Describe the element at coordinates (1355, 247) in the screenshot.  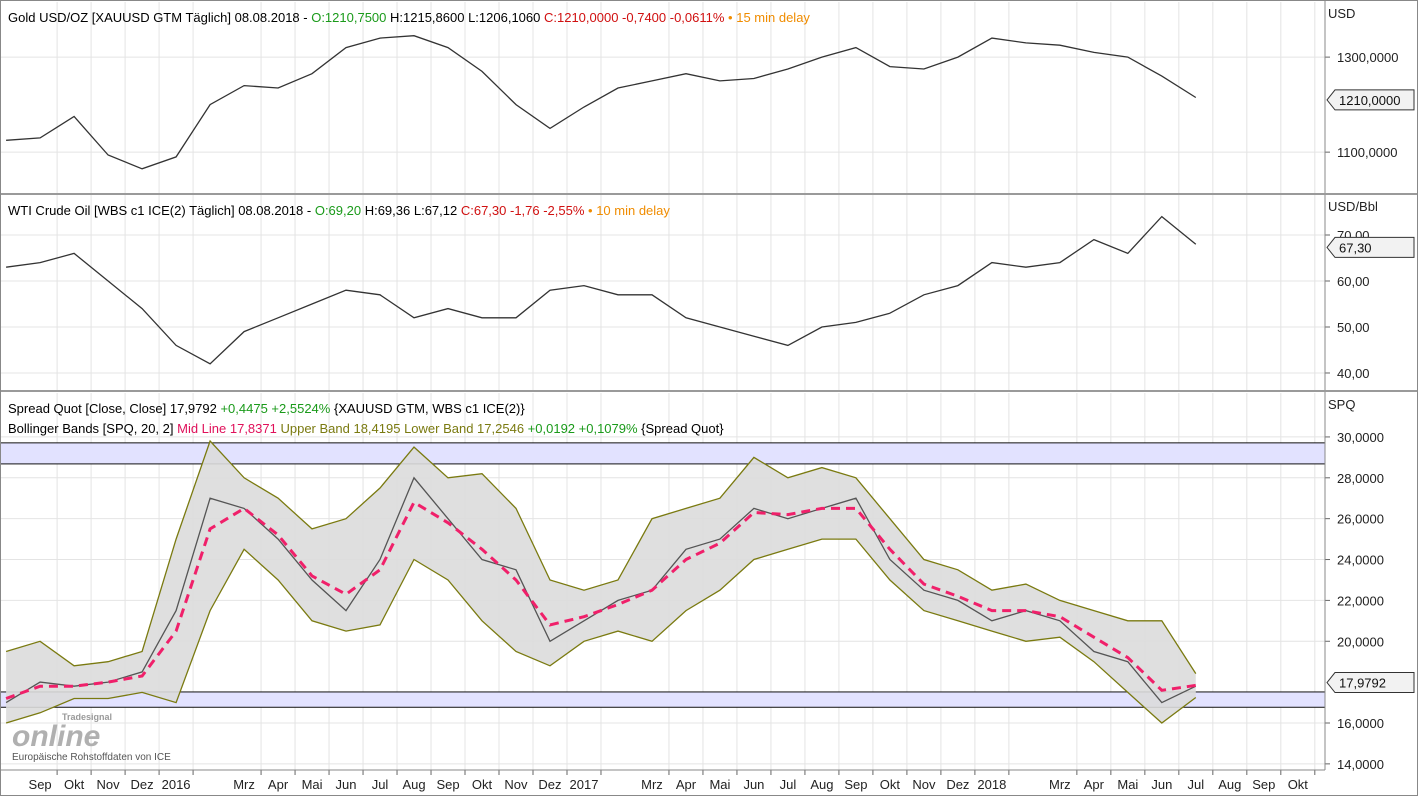
I see `last-value-label: 67,30` at that location.